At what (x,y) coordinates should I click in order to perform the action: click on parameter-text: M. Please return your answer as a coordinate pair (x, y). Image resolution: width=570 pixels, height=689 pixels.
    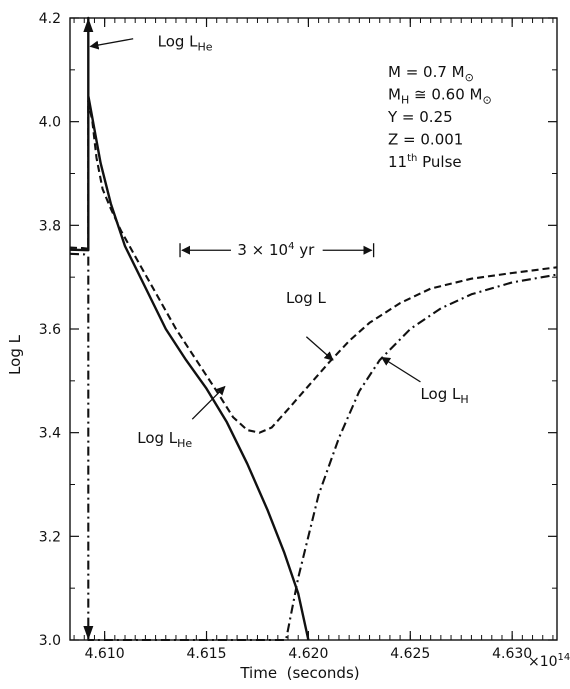
    Looking at the image, I should click on (394, 95).